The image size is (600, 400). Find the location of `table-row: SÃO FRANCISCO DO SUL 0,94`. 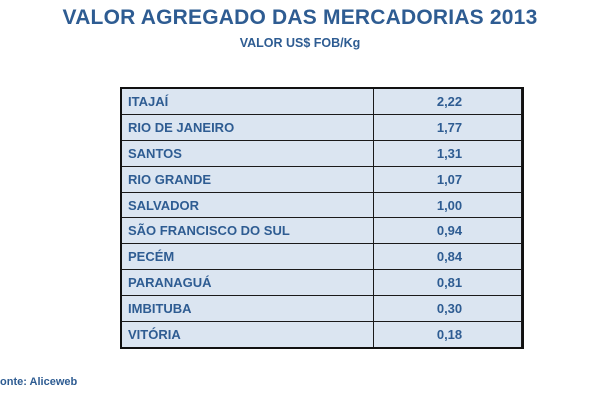

table-row: SÃO FRANCISCO DO SUL 0,94 is located at coordinates (321, 231).